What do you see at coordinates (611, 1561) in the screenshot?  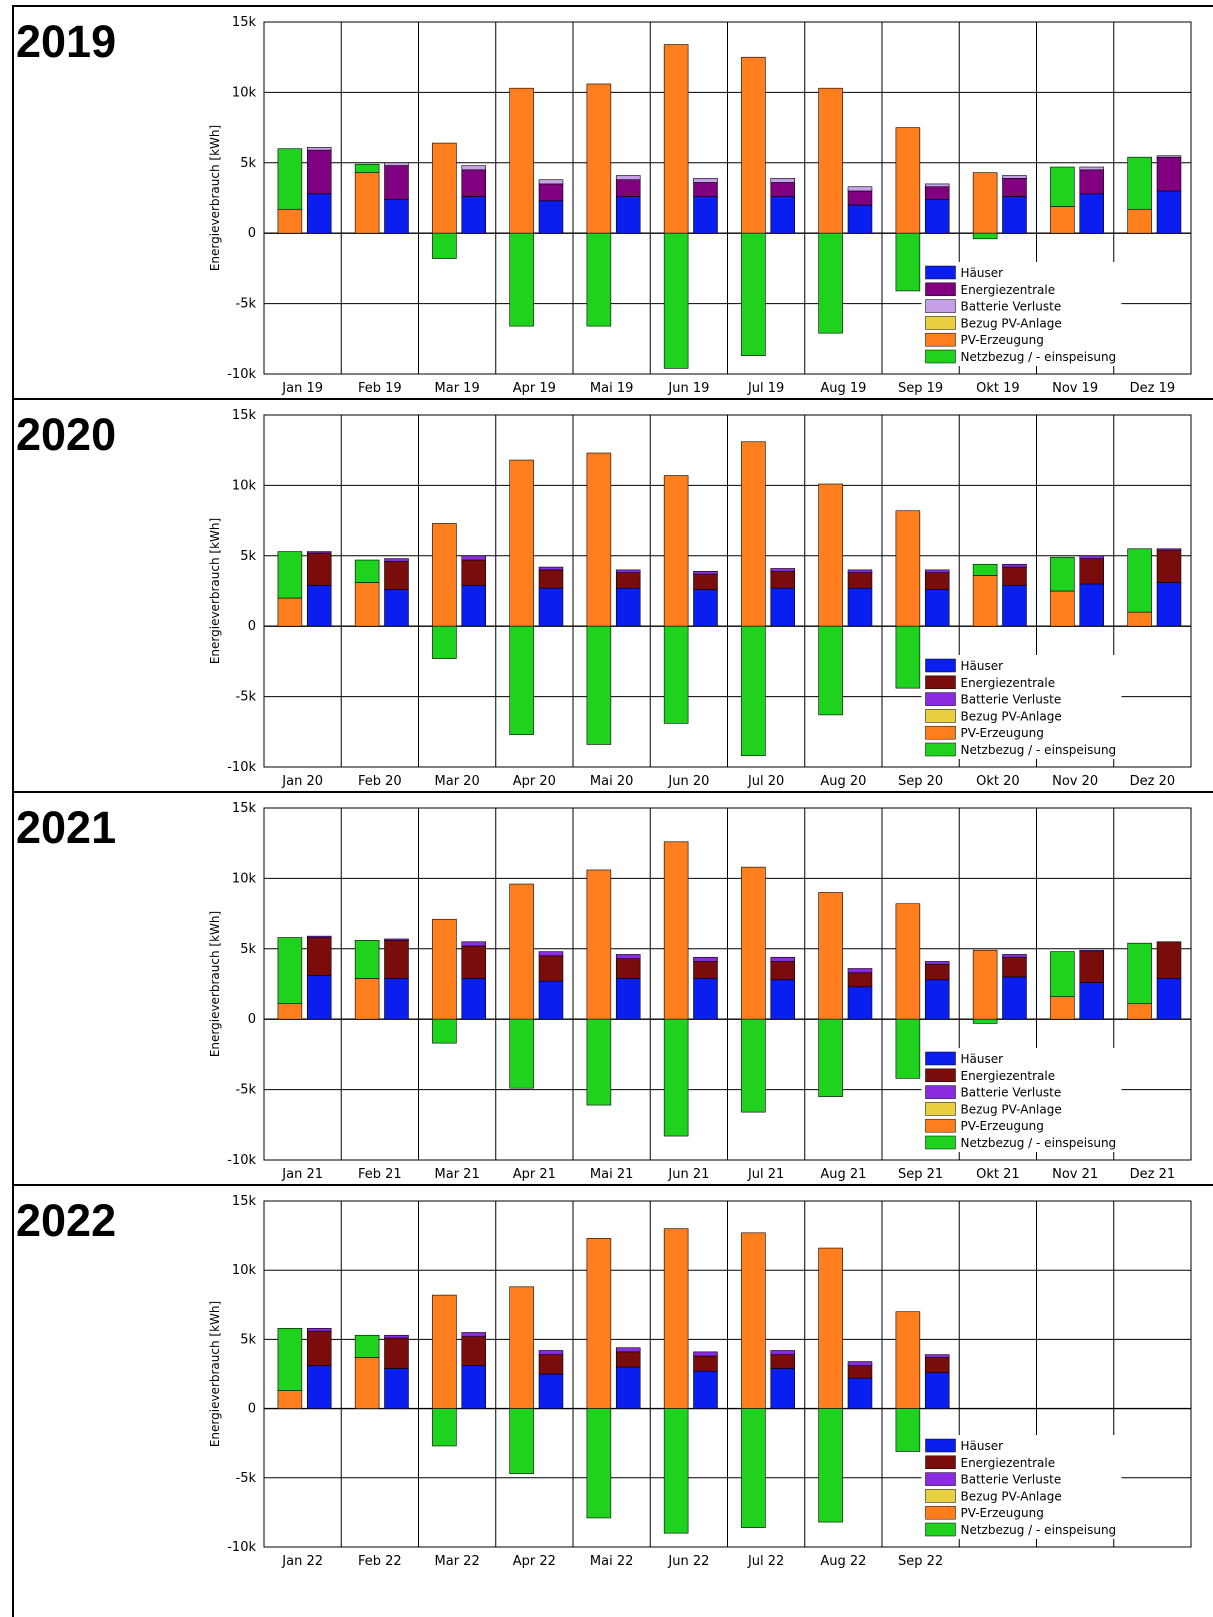 I see `x-tick-label: Mai 22` at bounding box center [611, 1561].